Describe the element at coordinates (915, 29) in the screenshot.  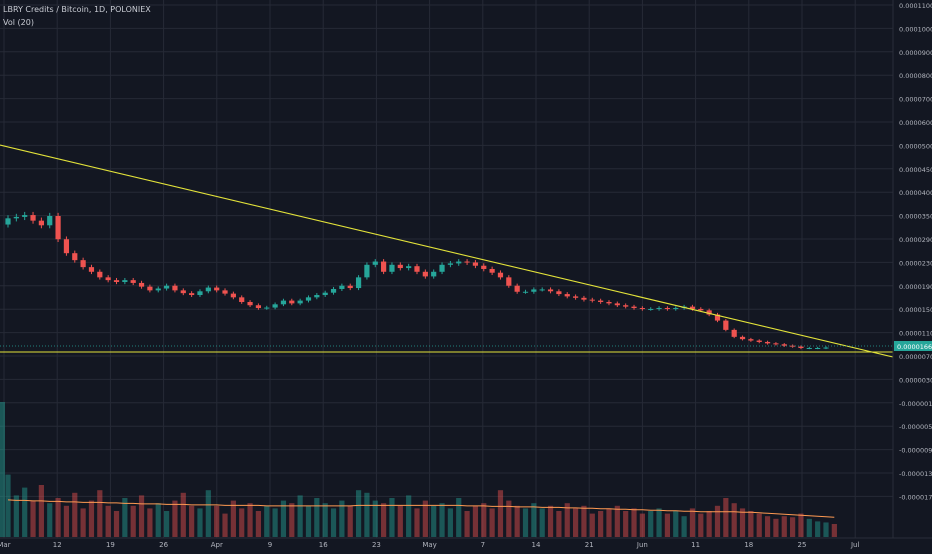
I see `price-tick-label: 0.00010000` at that location.